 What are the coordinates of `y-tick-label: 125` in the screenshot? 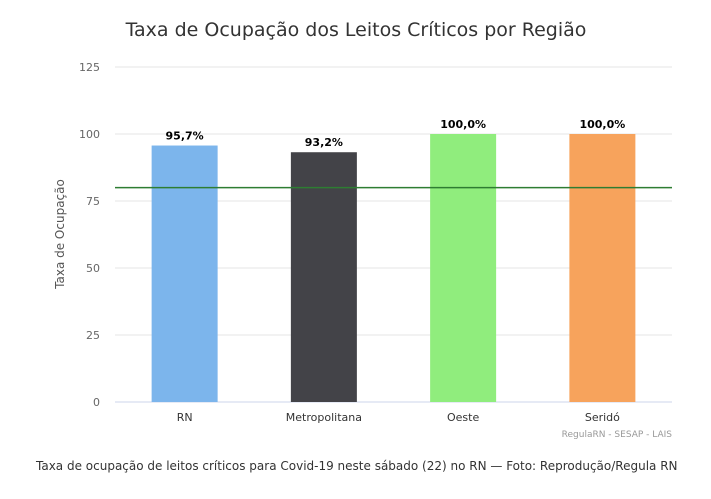 It's located at (89, 67).